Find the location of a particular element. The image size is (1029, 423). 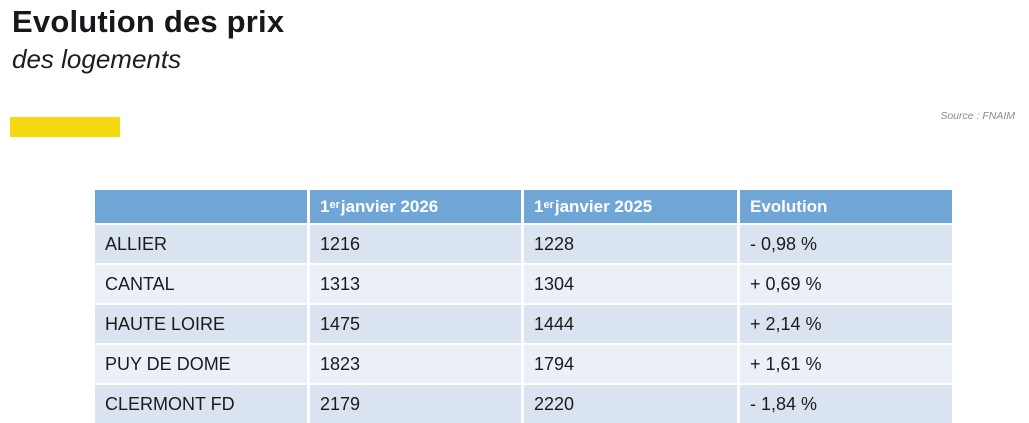

row-label-puy-de-dome: PUY DE DOME is located at coordinates (201, 364).